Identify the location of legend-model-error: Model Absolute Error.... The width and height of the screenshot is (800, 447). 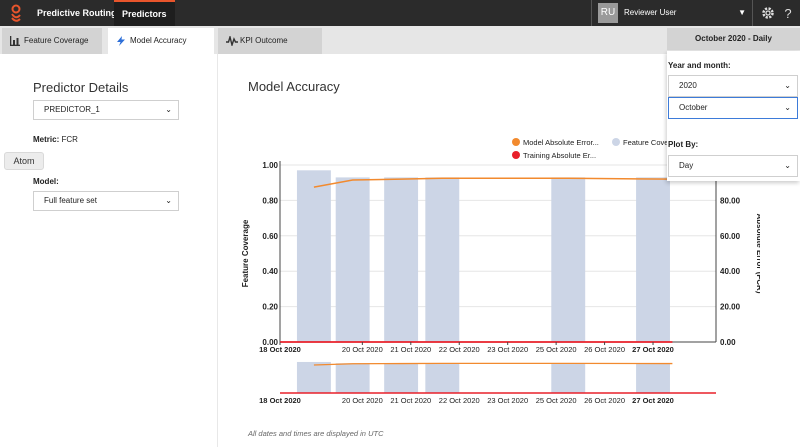
(555, 142).